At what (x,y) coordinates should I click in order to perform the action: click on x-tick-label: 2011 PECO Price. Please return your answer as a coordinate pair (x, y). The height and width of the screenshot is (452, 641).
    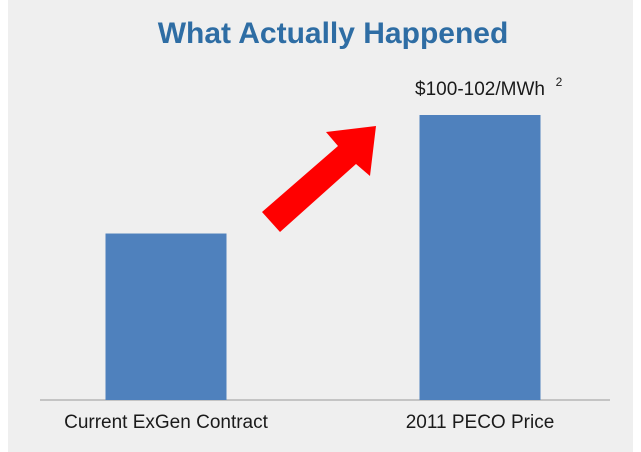
    Looking at the image, I should click on (480, 422).